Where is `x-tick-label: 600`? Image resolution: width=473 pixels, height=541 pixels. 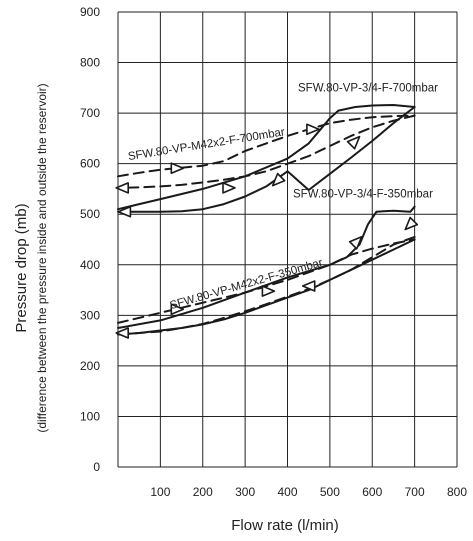
x-tick-label: 600 is located at coordinates (372, 492).